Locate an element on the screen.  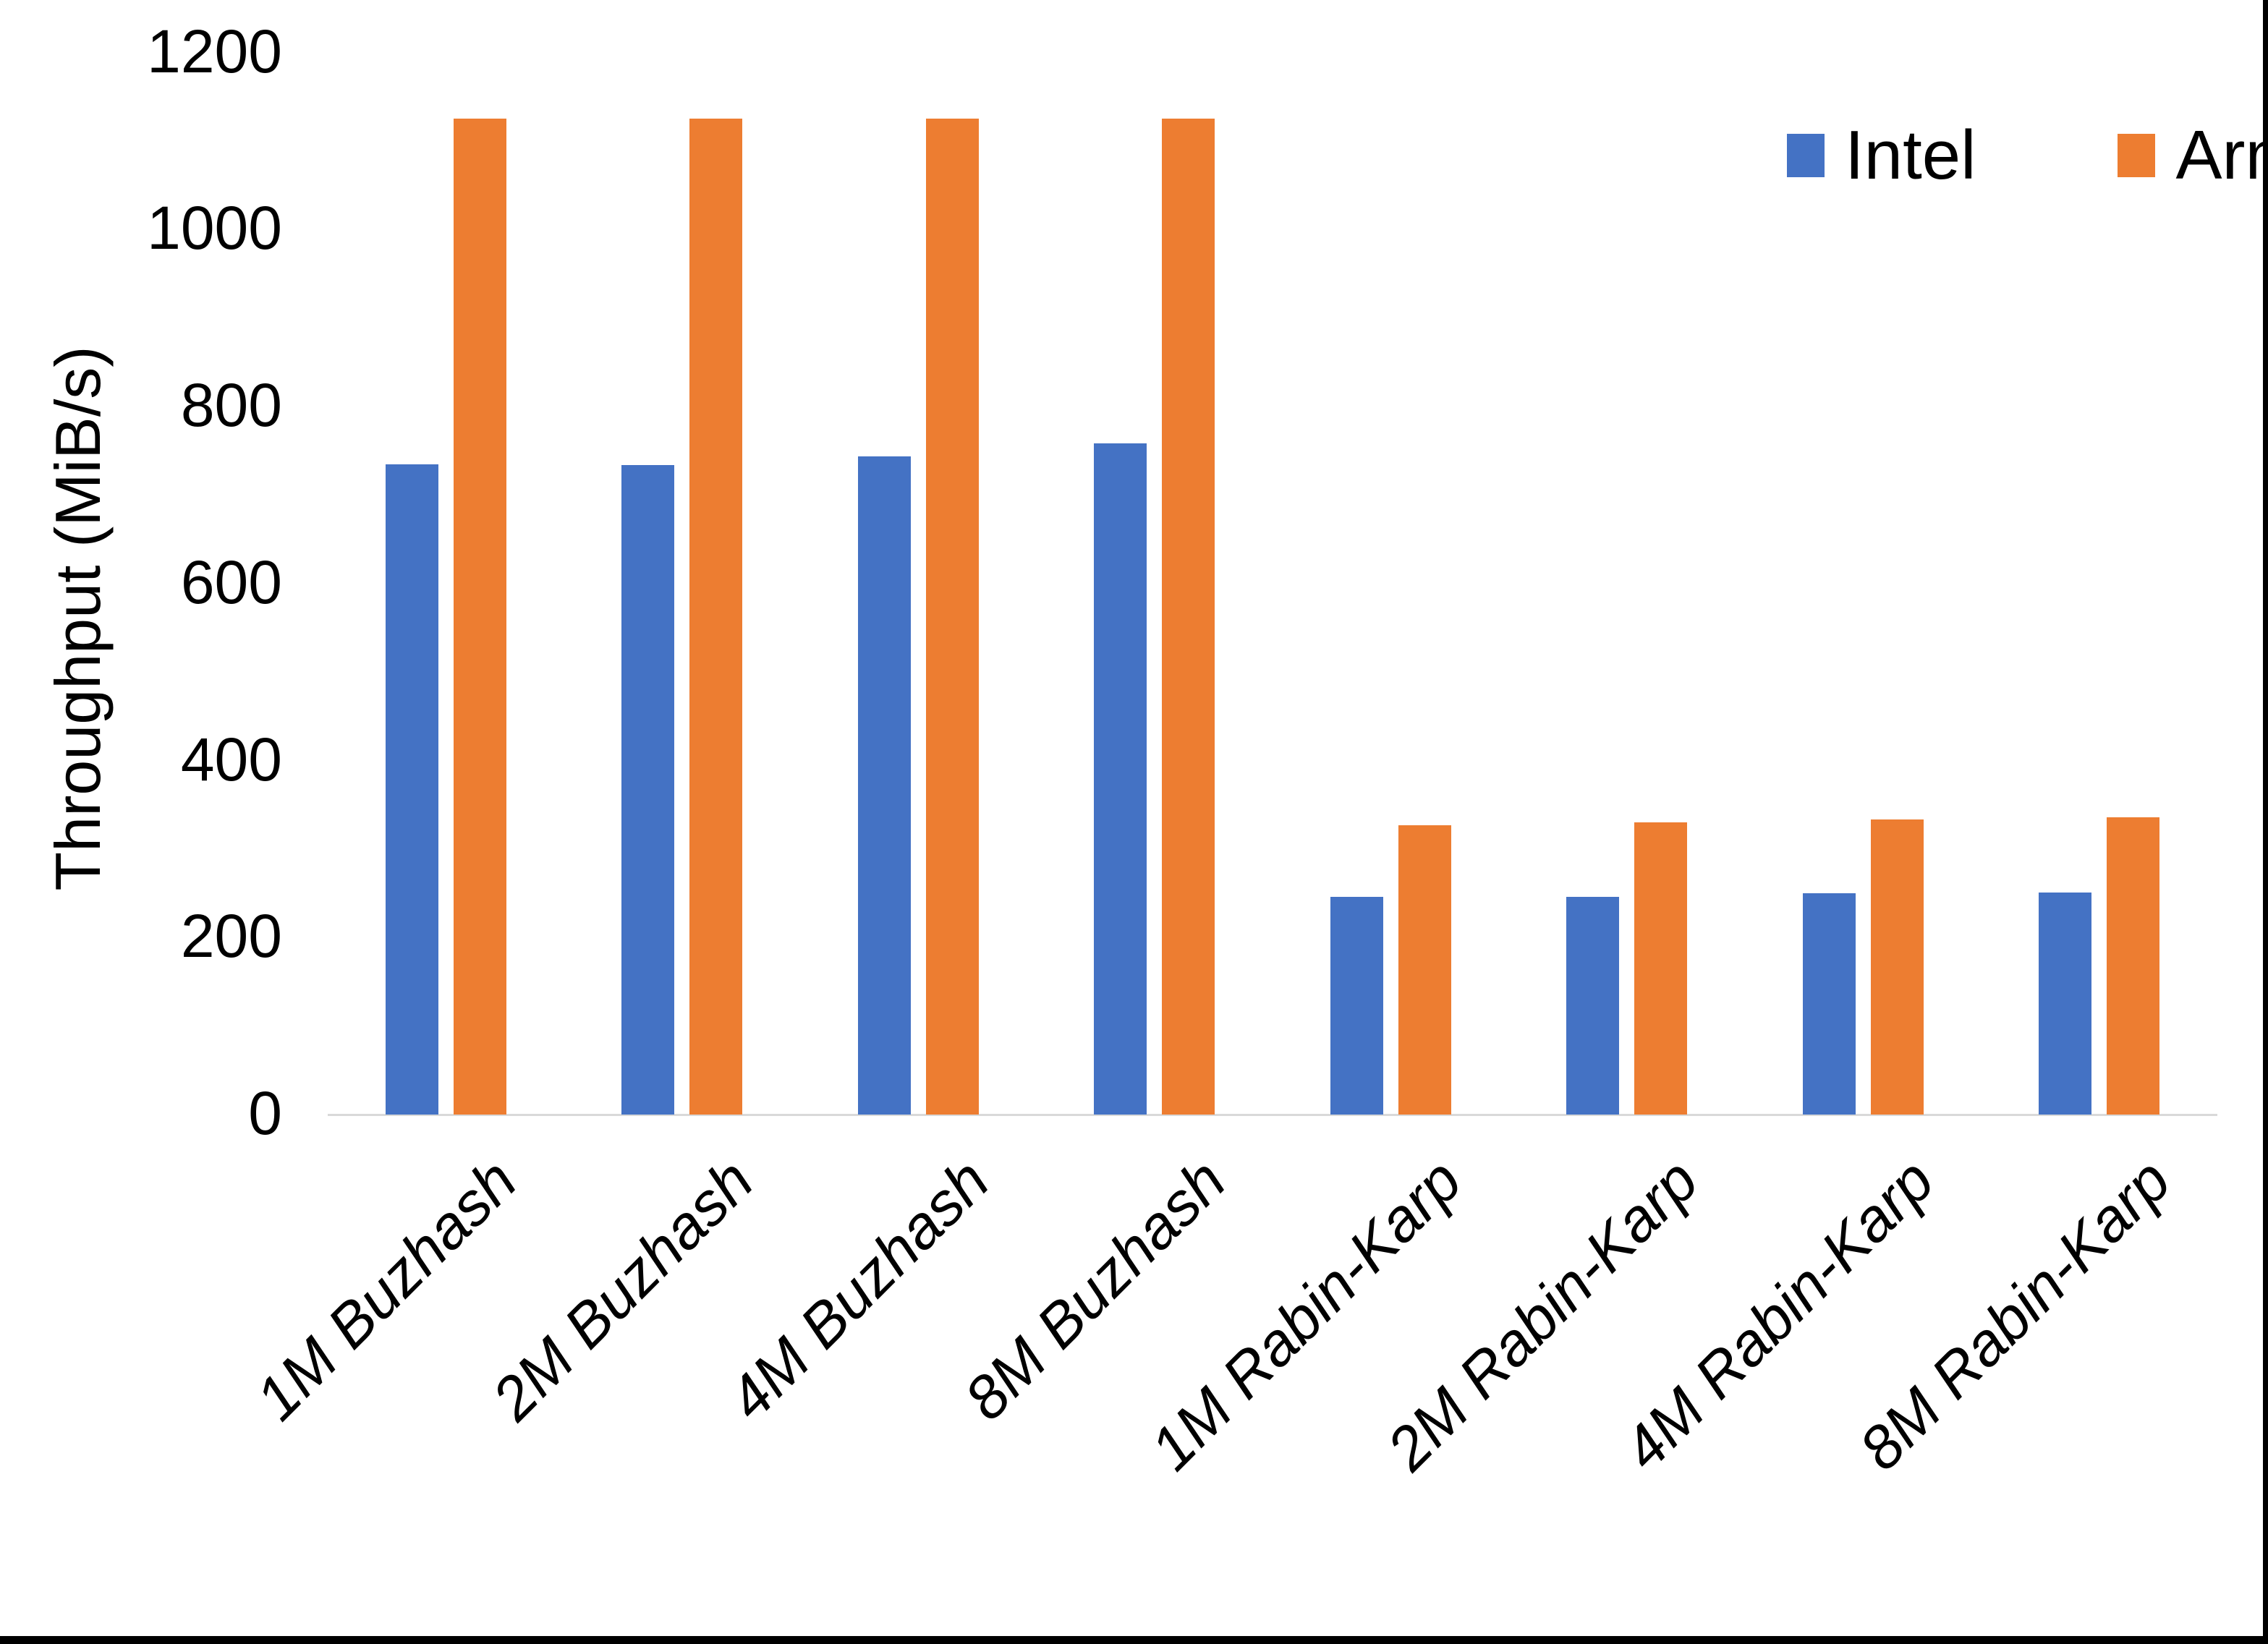
bar-intel-1m-buzhash is located at coordinates (412, 789).